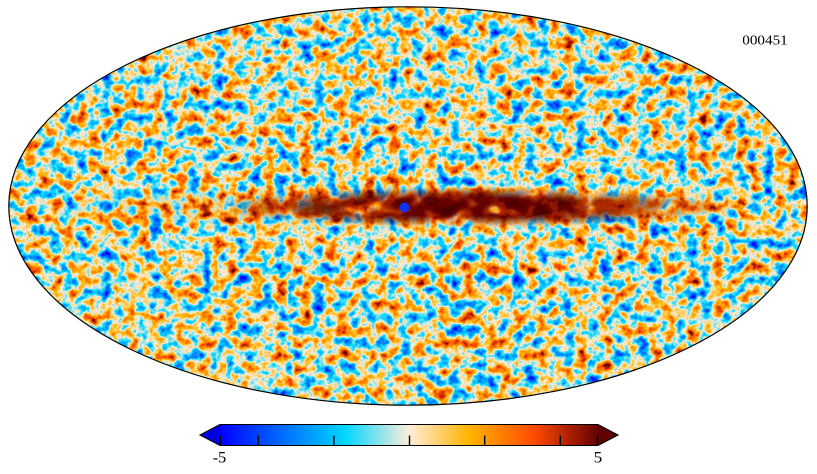 The height and width of the screenshot is (474, 817). What do you see at coordinates (598, 458) in the screenshot?
I see `svg-text: 5` at bounding box center [598, 458].